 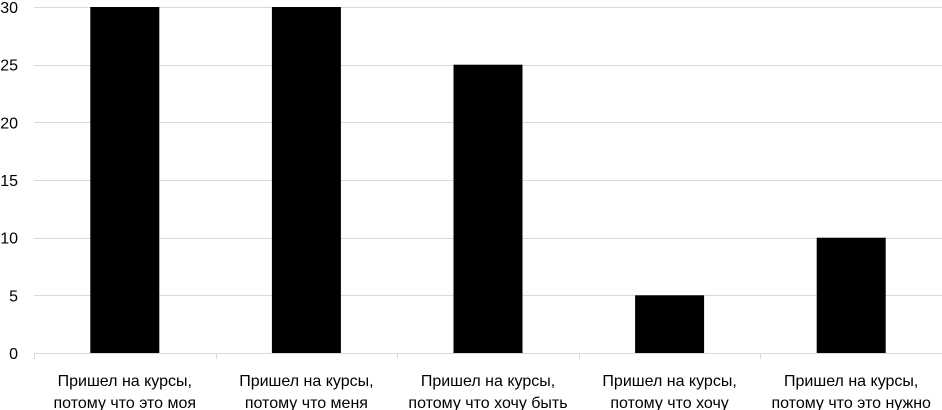 What do you see at coordinates (487, 402) in the screenshot?
I see `x-category-label: потому что хочу быть` at bounding box center [487, 402].